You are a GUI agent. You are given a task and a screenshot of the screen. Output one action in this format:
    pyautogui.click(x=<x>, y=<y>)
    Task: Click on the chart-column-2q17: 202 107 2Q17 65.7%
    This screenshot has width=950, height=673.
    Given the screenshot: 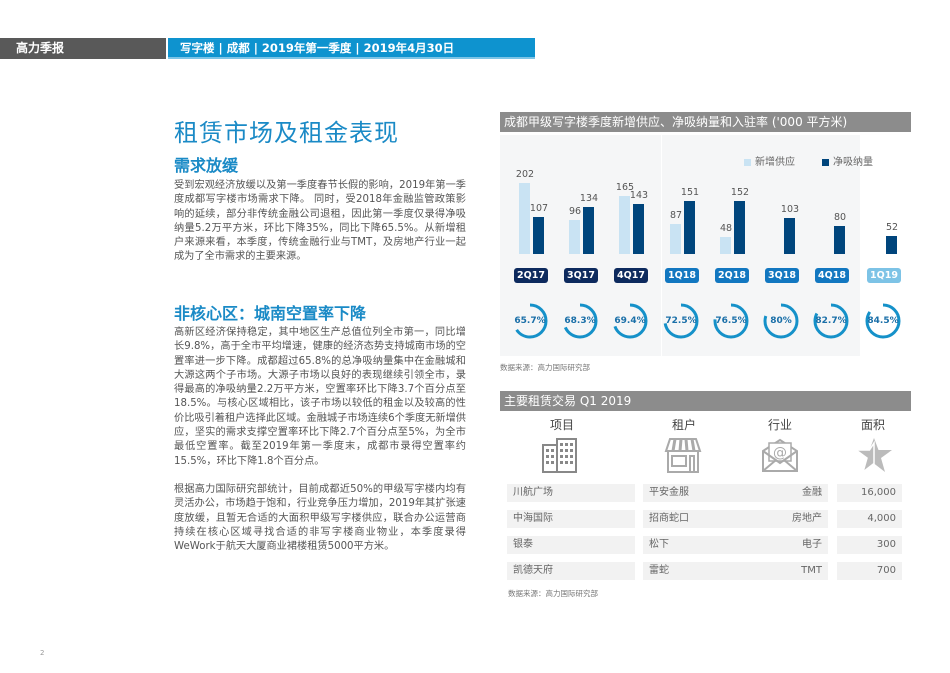 What is the action you would take?
    pyautogui.click(x=532, y=249)
    